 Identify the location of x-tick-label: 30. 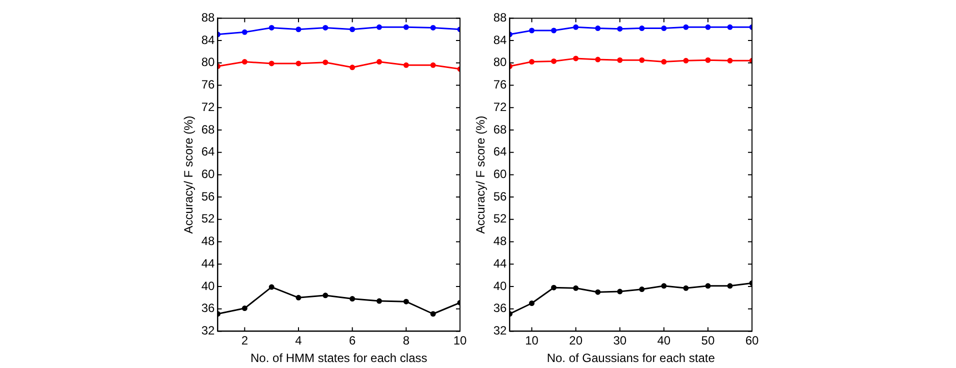
(620, 341).